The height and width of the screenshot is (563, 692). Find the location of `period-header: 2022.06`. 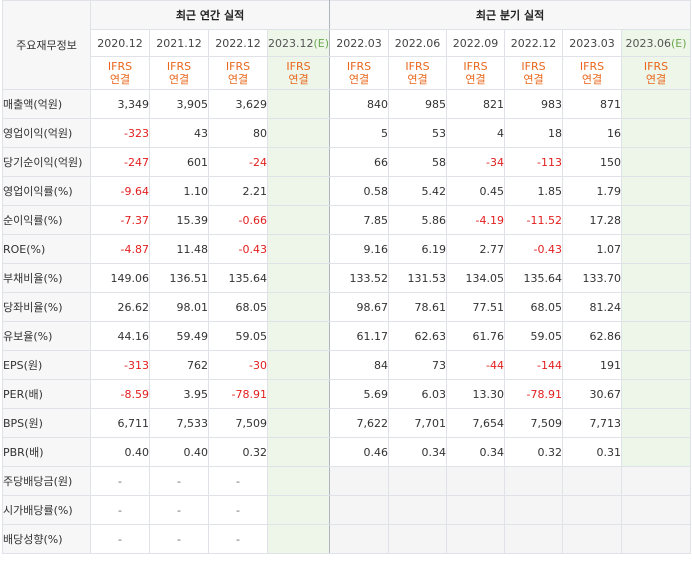

period-header: 2022.06 is located at coordinates (418, 43).